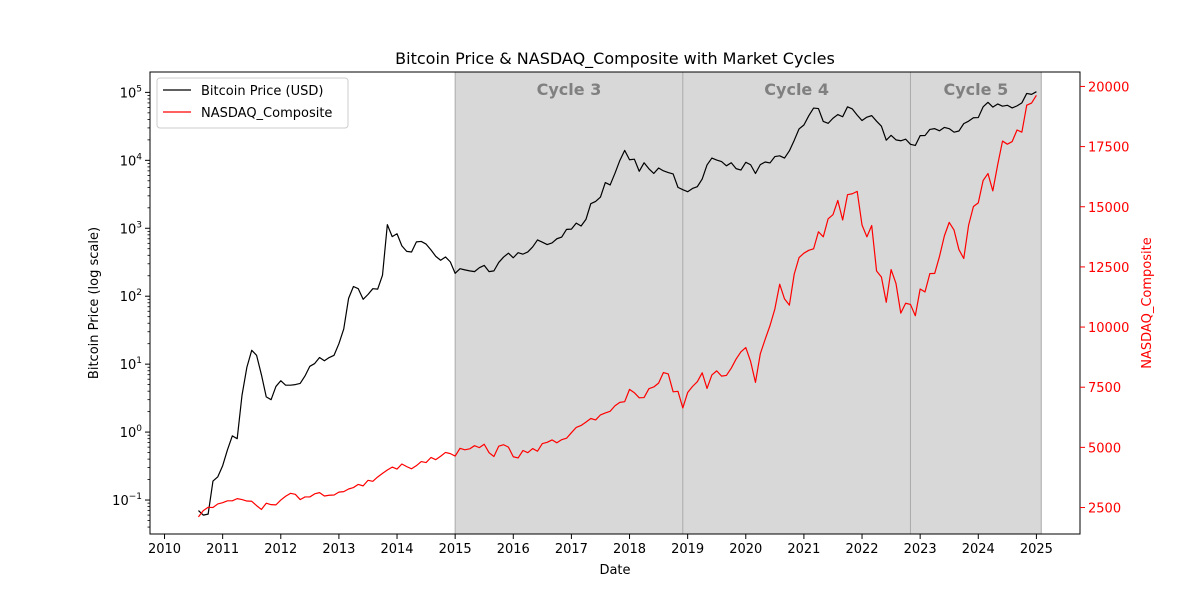 The width and height of the screenshot is (1200, 600). What do you see at coordinates (571, 549) in the screenshot?
I see `x-tick-label: 2017` at bounding box center [571, 549].